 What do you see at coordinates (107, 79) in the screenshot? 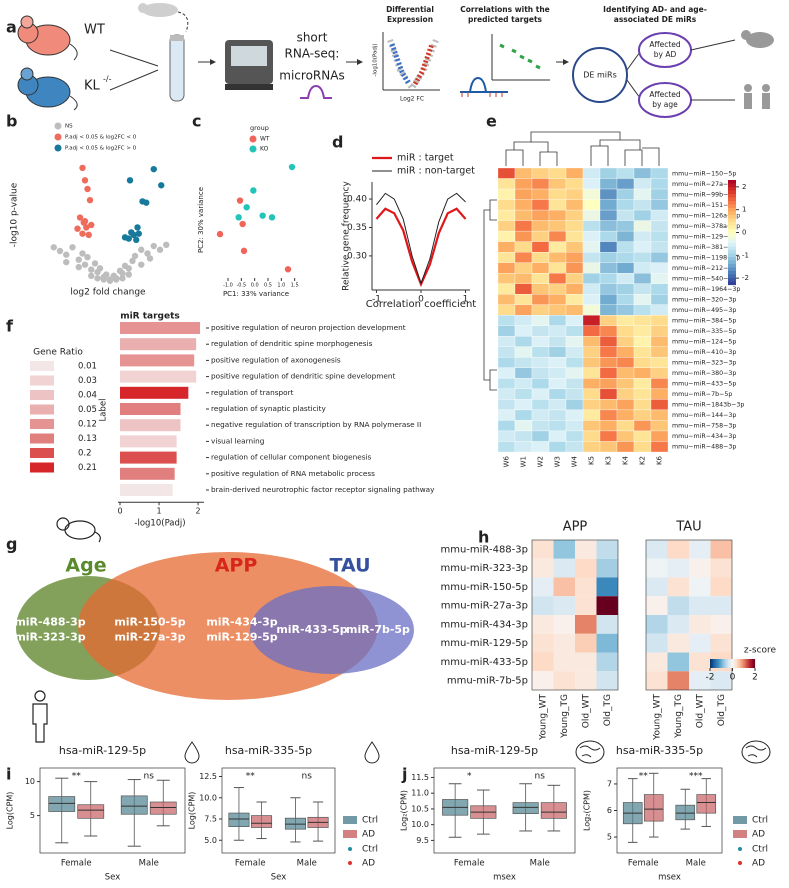
I see `mouse-label-sup: -/-` at bounding box center [107, 79].